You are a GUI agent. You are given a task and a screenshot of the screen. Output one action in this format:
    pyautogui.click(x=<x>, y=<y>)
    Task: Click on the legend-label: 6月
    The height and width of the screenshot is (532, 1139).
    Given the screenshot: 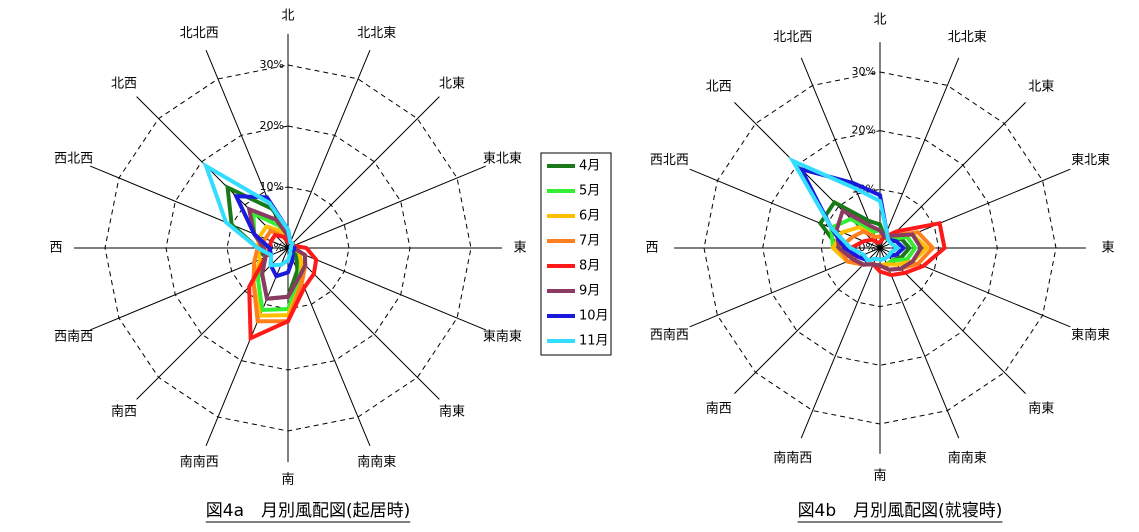 What is the action you would take?
    pyautogui.click(x=589, y=216)
    